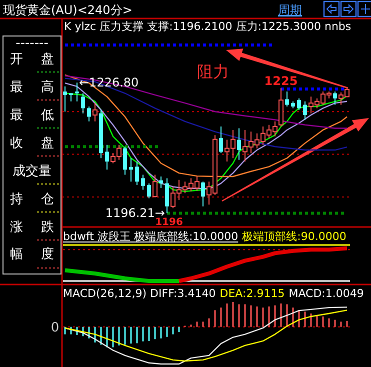  I want to click on text: 最 高, so click(32, 87).